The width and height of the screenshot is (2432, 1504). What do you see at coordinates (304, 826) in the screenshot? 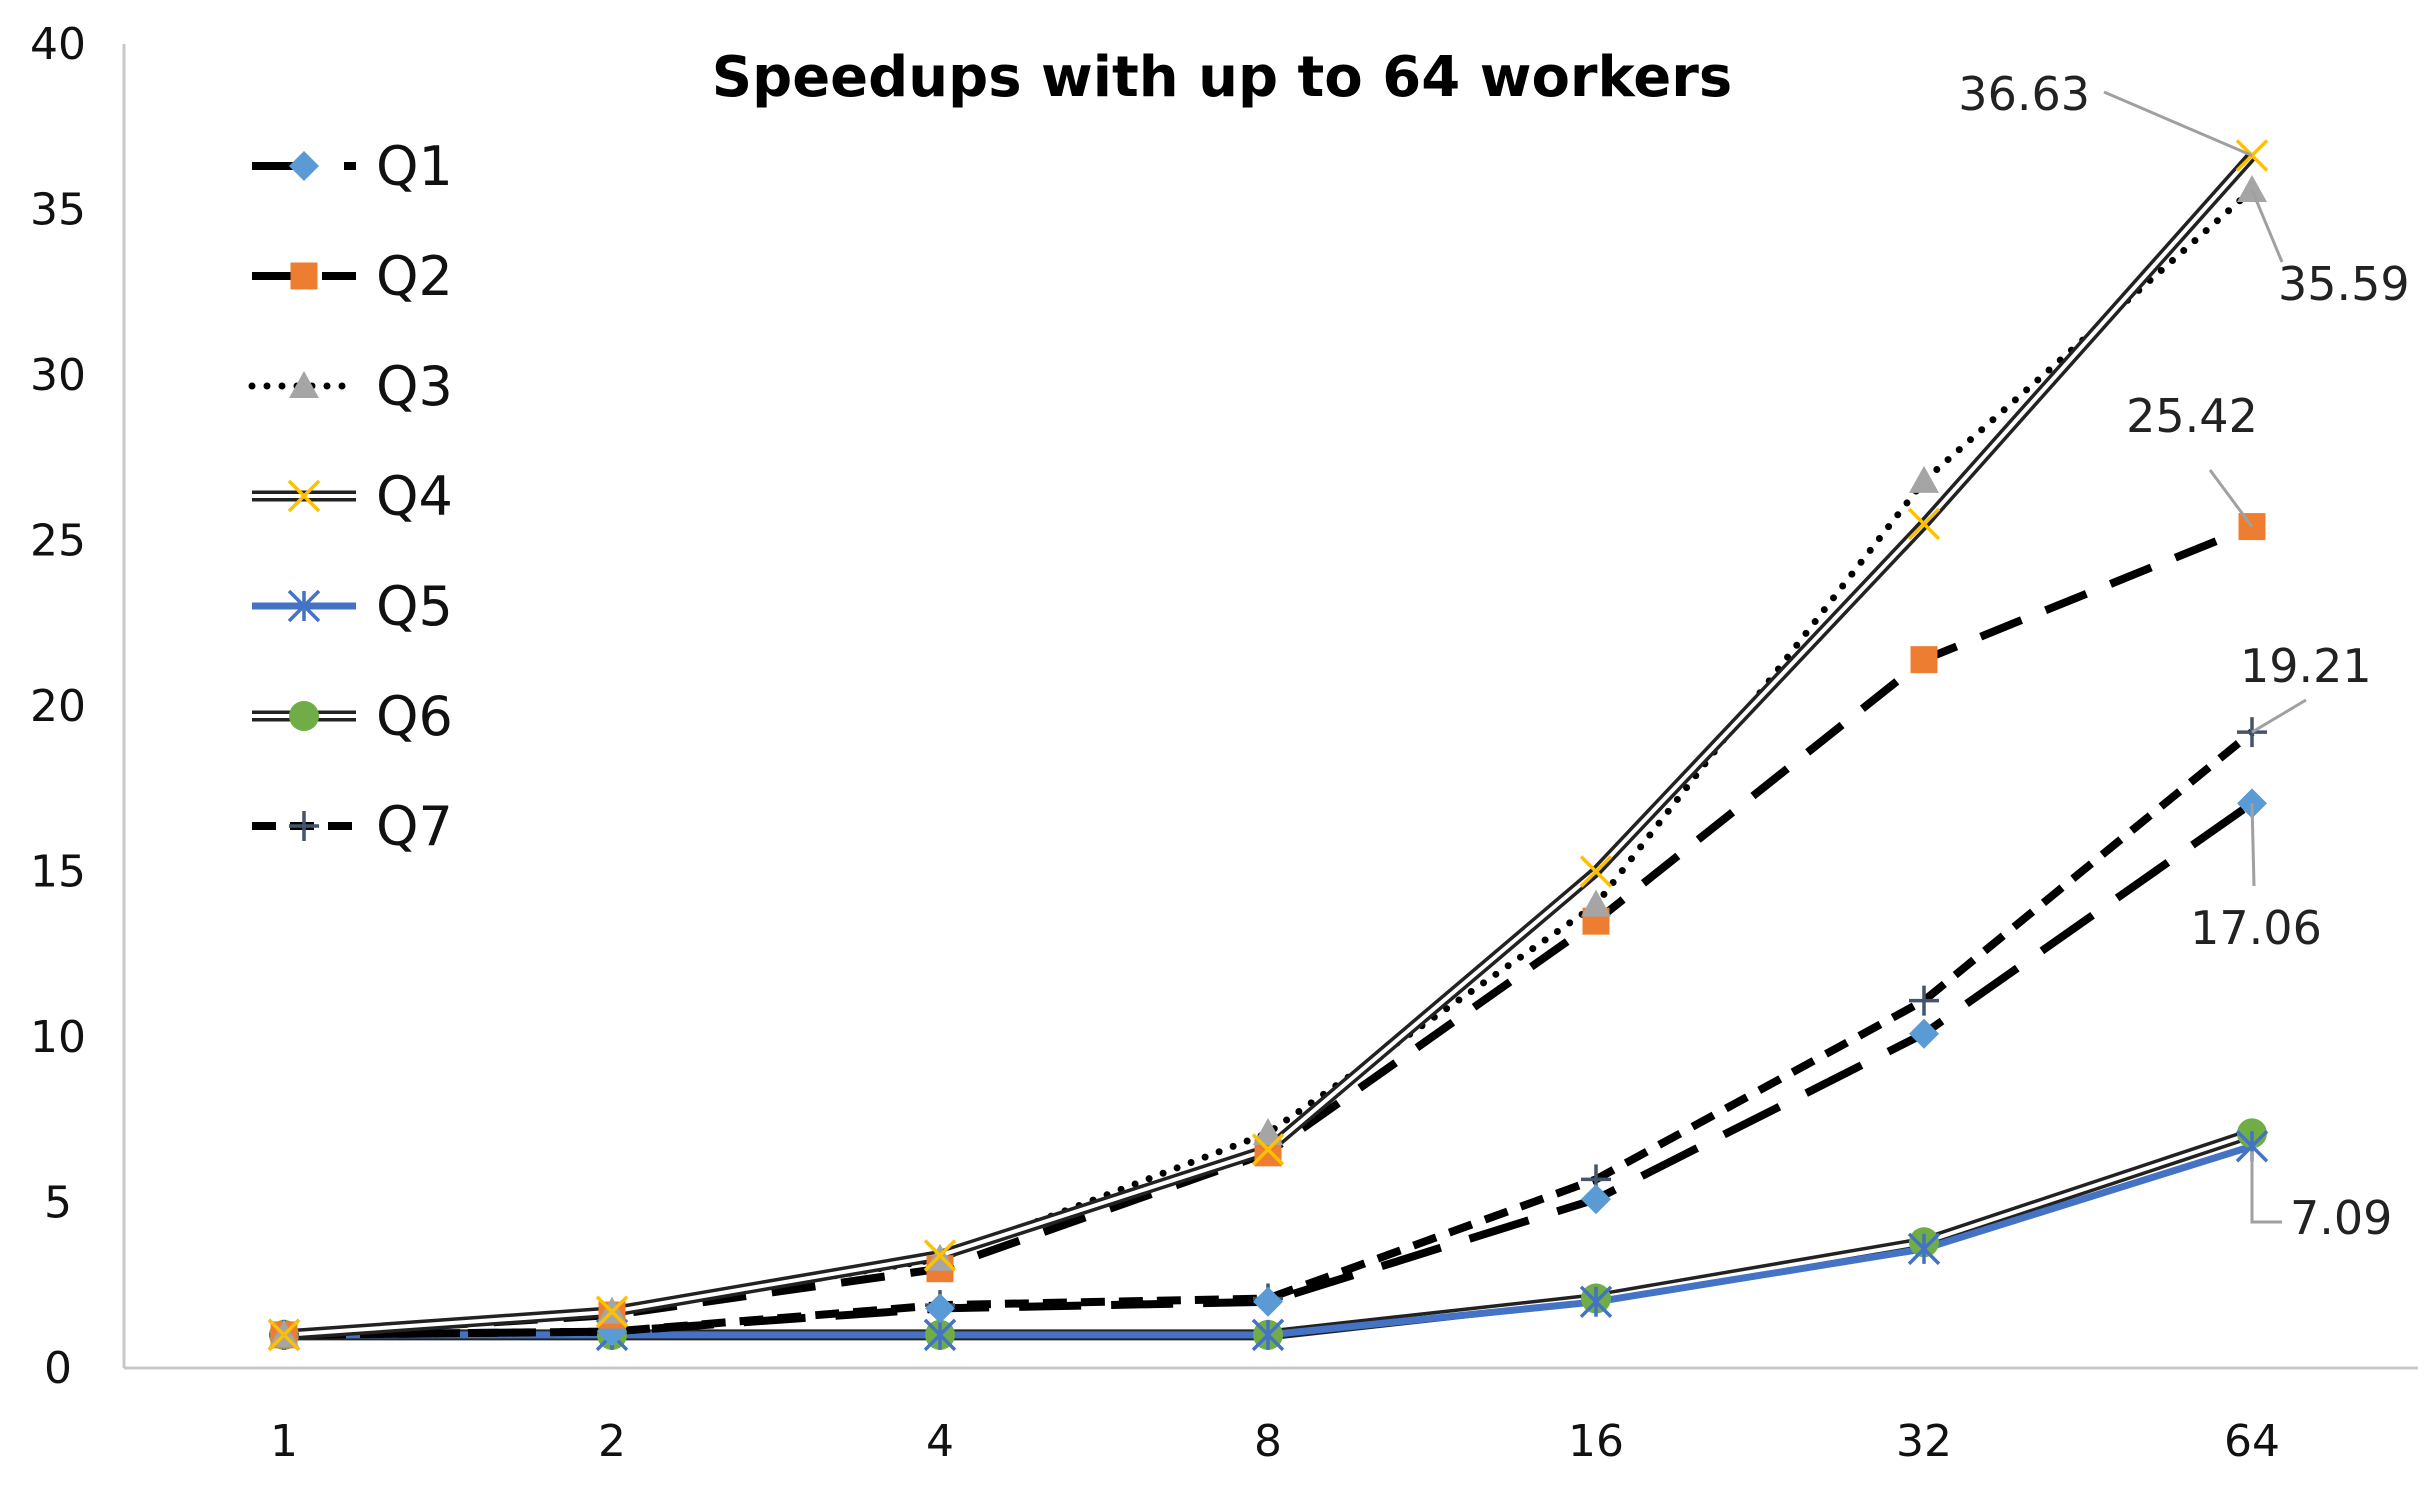
I see `legend-marker-plus` at bounding box center [304, 826].